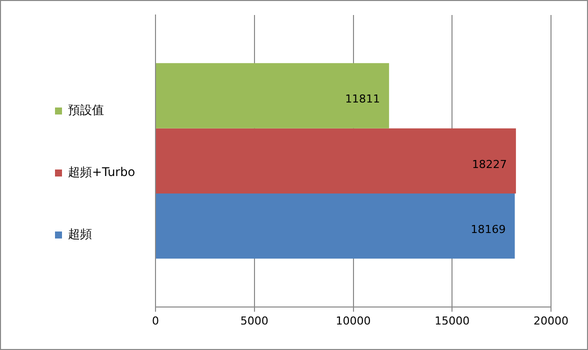  I want to click on legend-label: 超頻, so click(80, 234).